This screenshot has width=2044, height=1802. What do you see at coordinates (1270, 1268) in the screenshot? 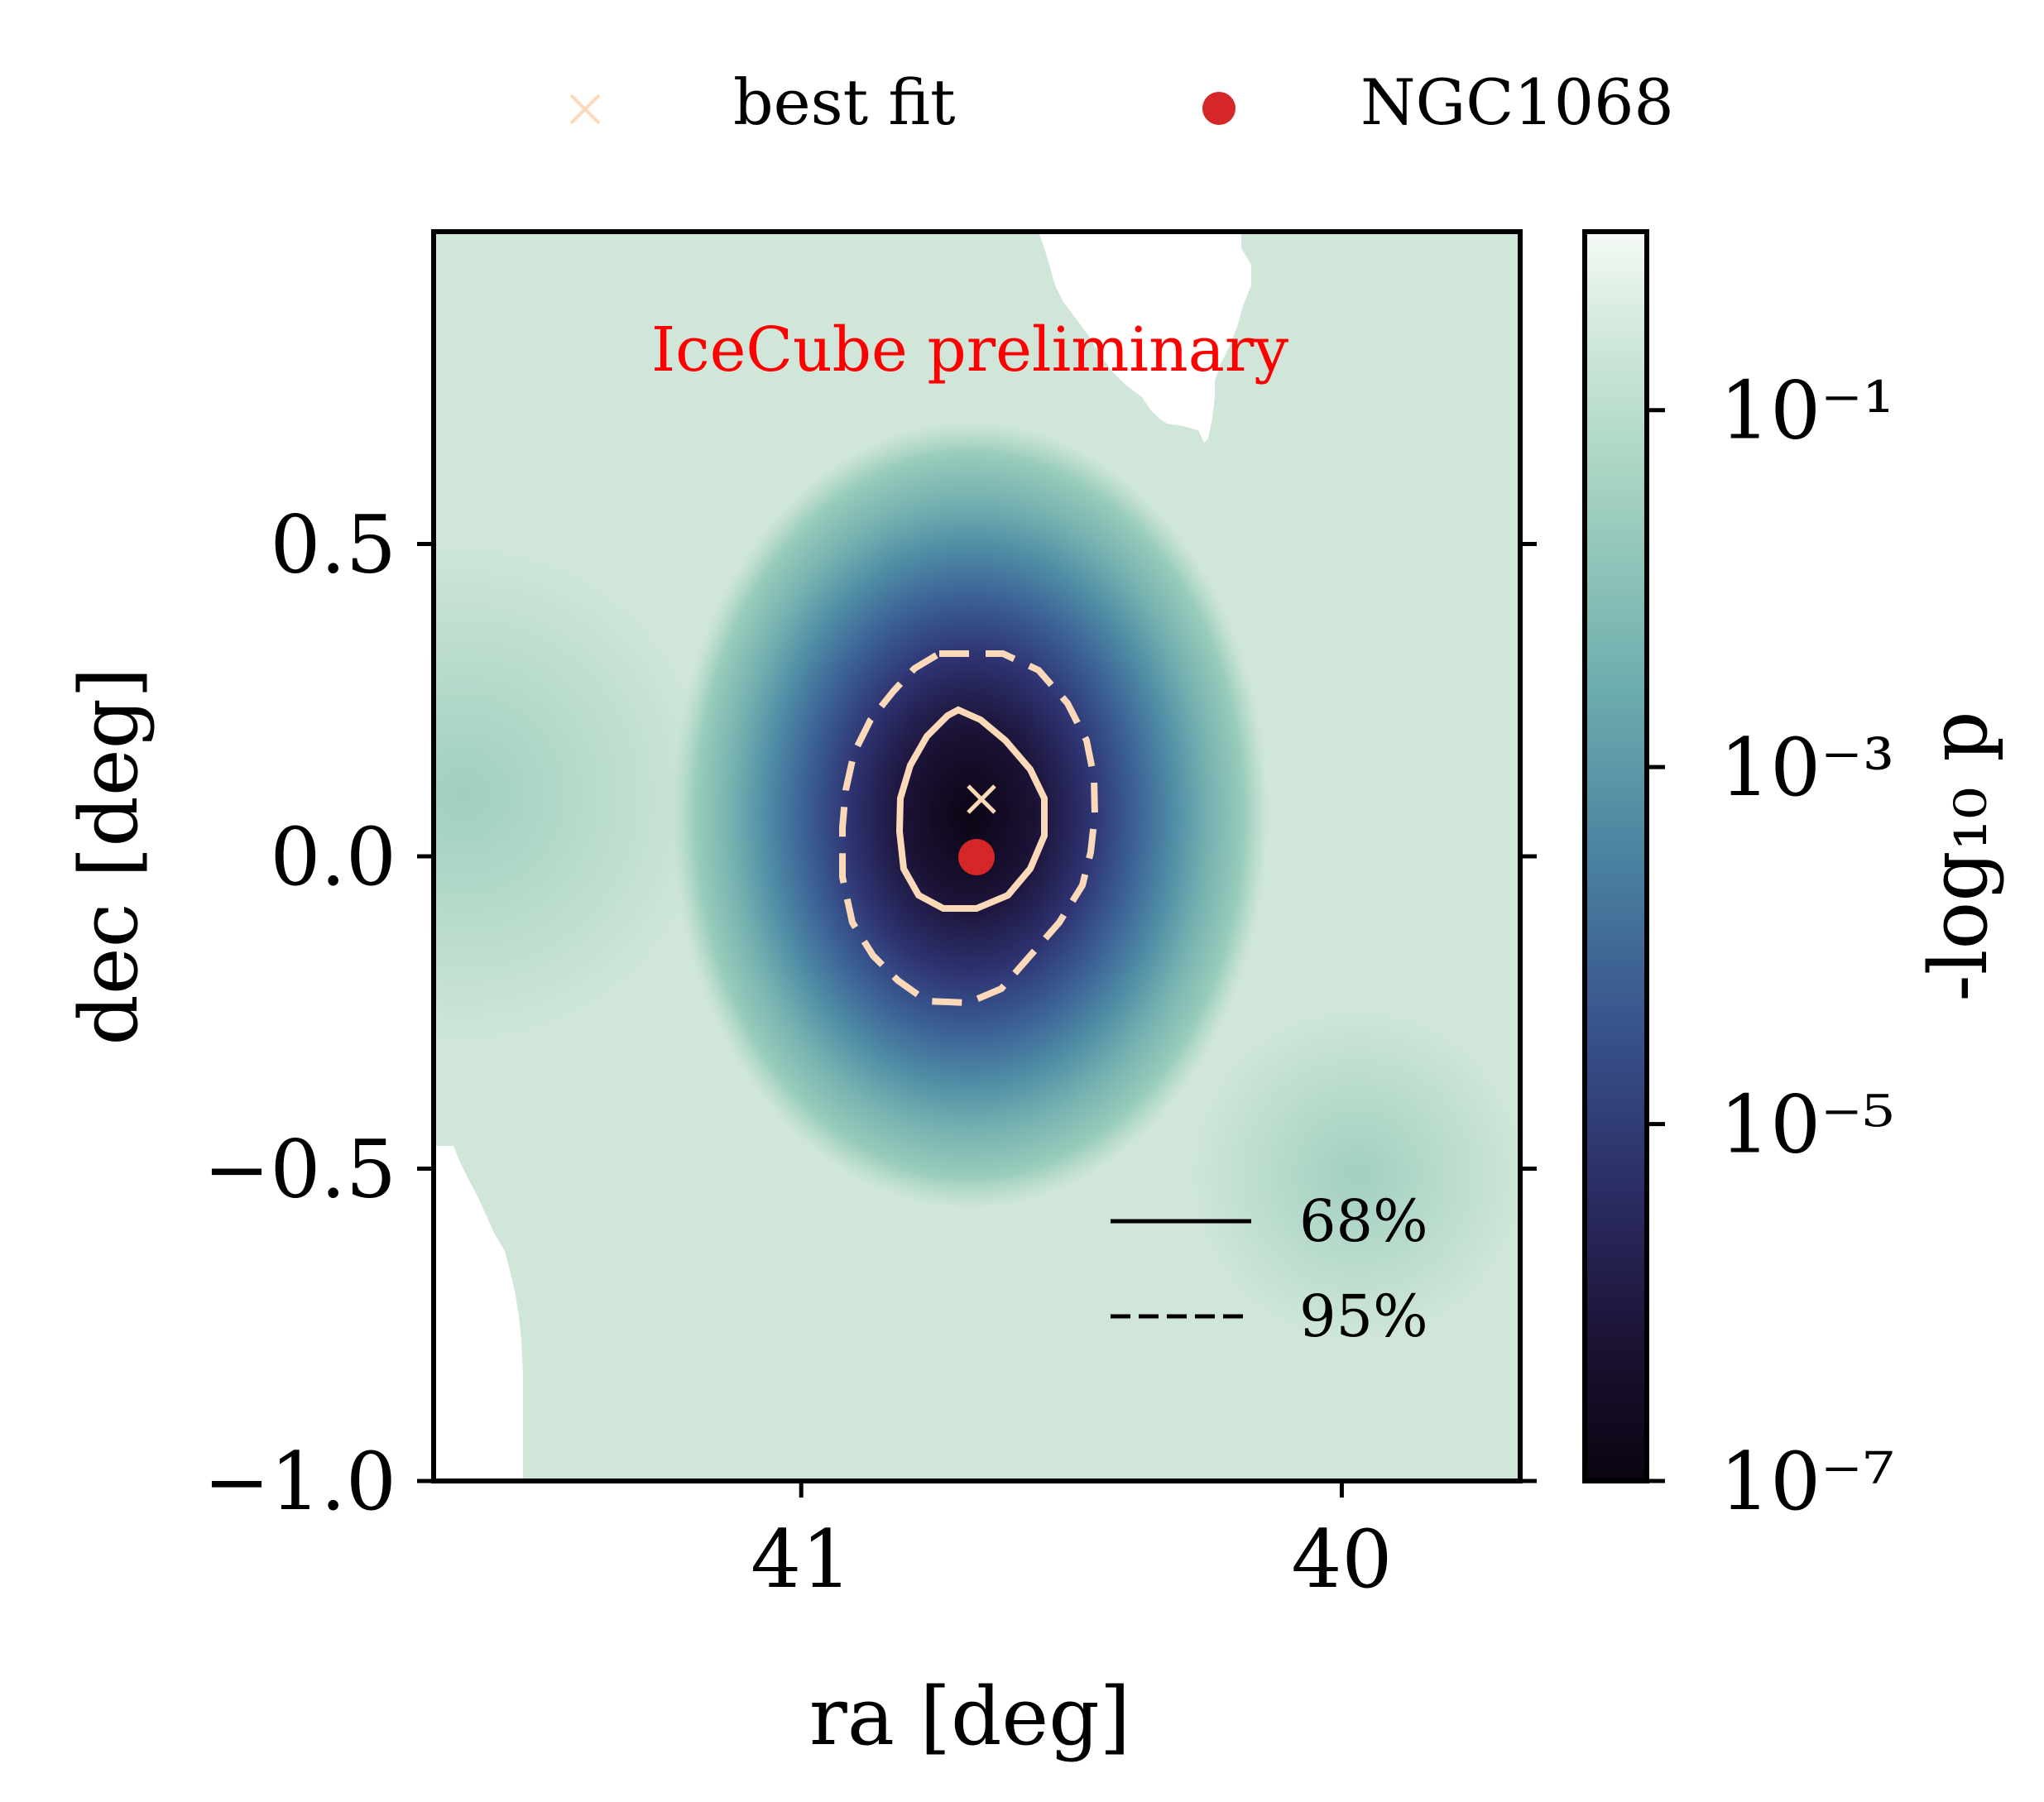
I see `contour-legend: 68% 95%` at bounding box center [1270, 1268].